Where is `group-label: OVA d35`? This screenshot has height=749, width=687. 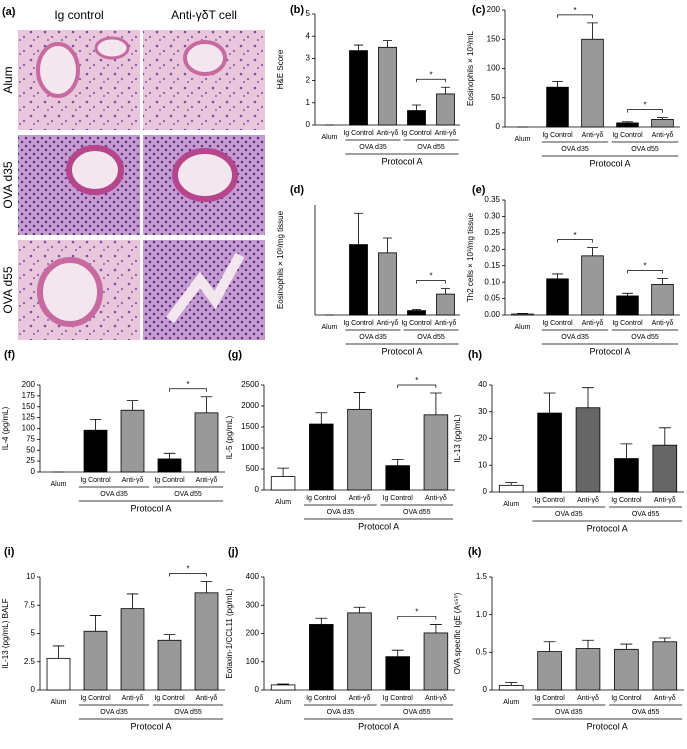 group-label: OVA d35 is located at coordinates (373, 147).